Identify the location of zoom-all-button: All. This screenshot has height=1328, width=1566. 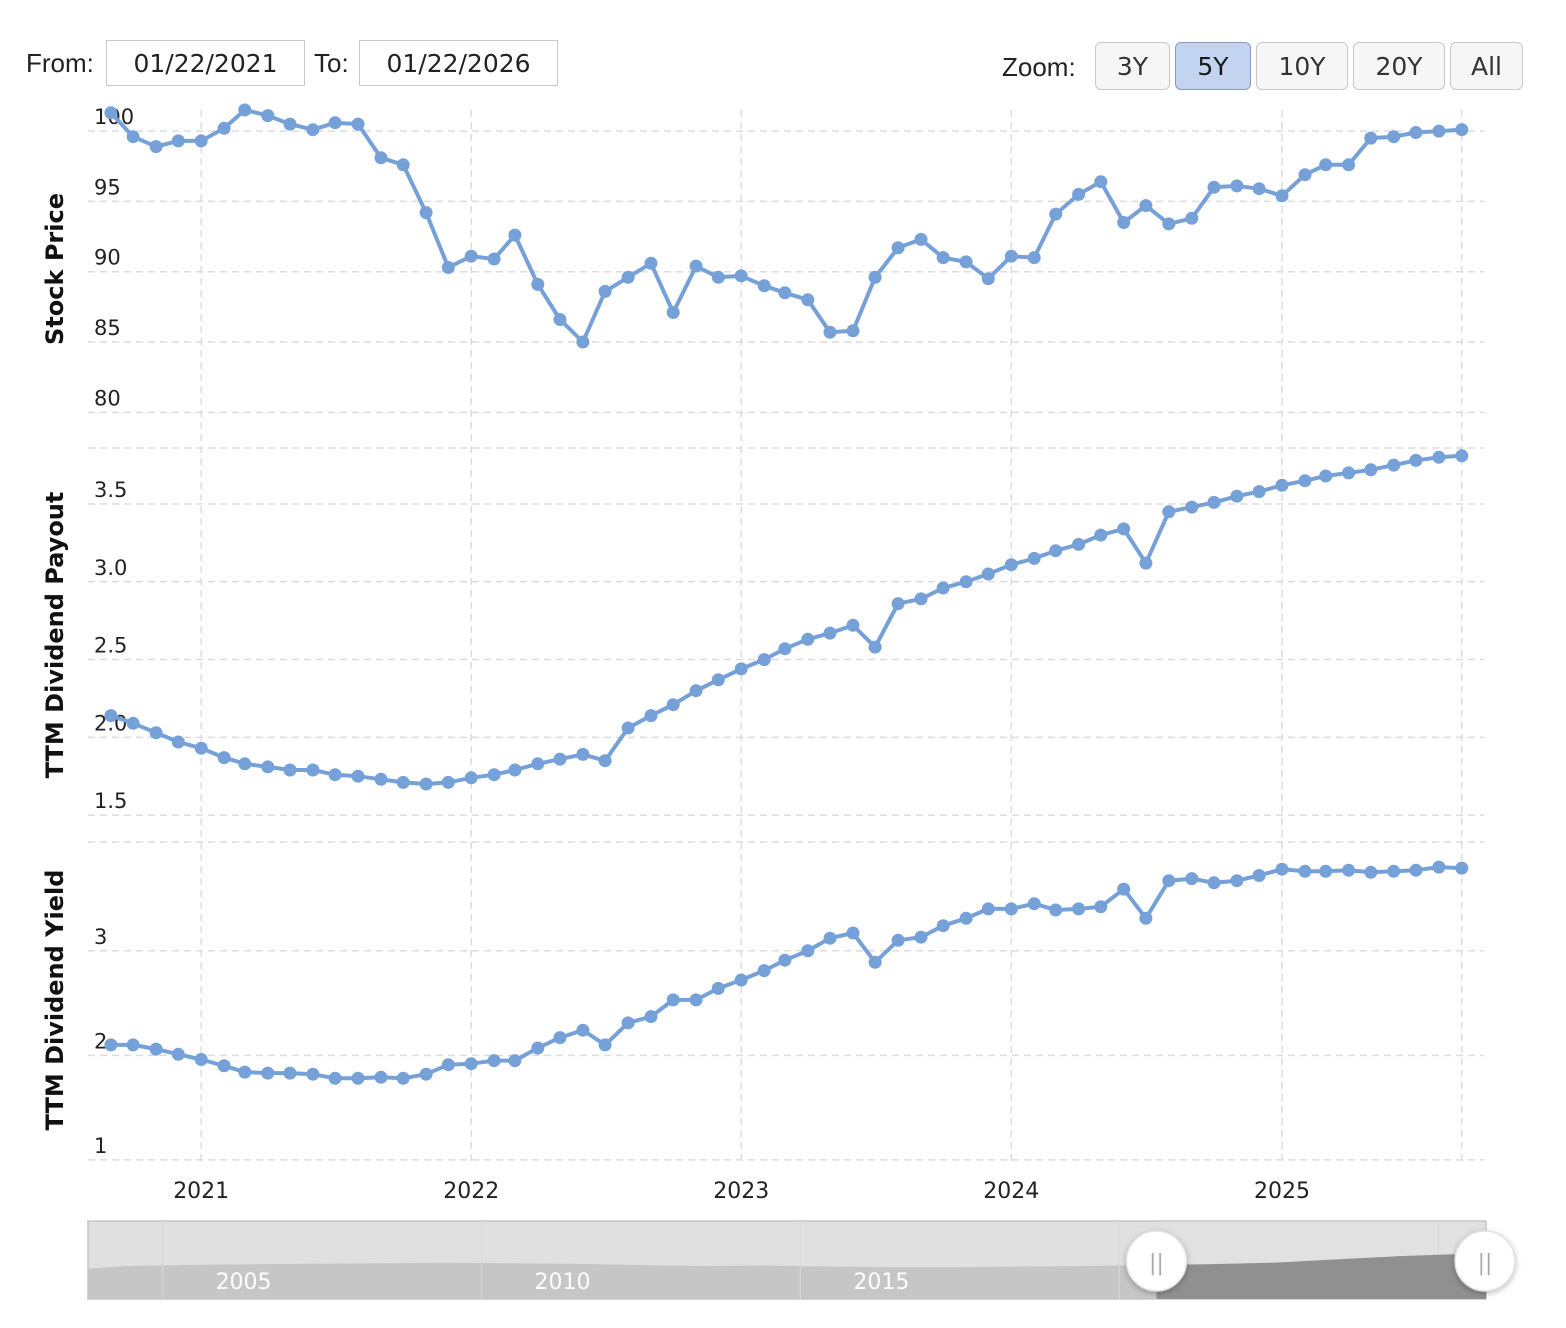
(1486, 66).